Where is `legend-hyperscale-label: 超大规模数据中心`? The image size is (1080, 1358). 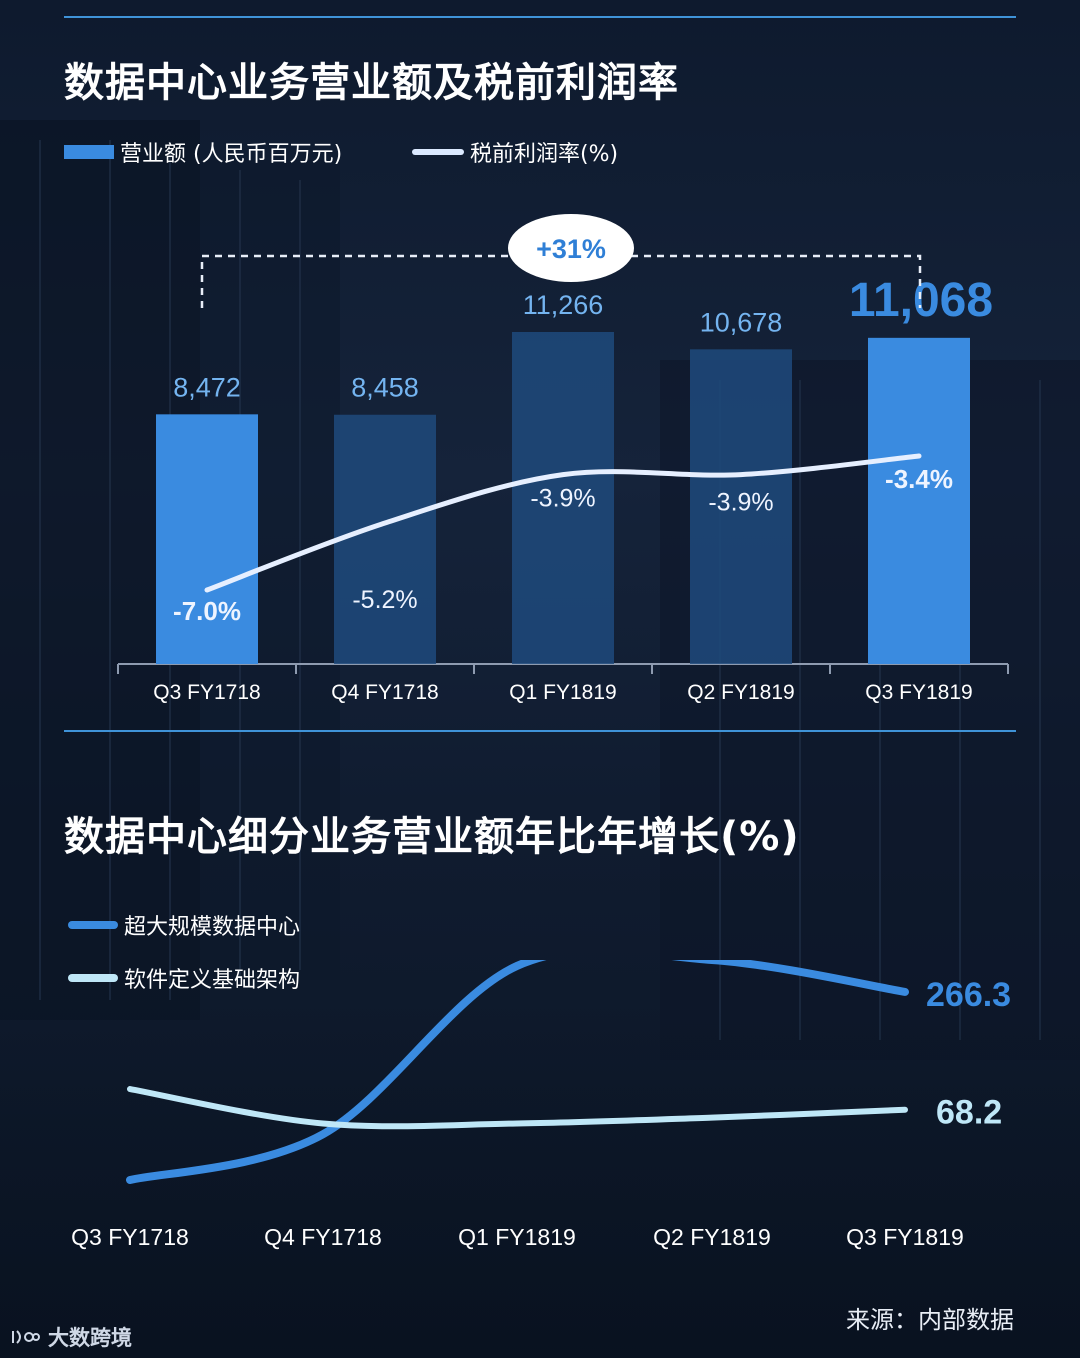 legend-hyperscale-label: 超大规模数据中心 is located at coordinates (212, 927).